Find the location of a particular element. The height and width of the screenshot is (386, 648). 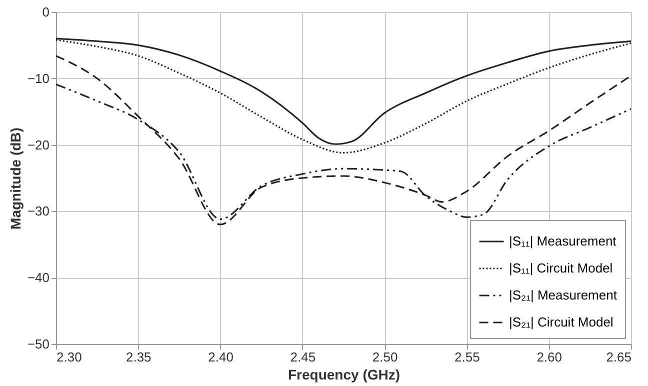

x-tick-label: 2.65 is located at coordinates (619, 357).